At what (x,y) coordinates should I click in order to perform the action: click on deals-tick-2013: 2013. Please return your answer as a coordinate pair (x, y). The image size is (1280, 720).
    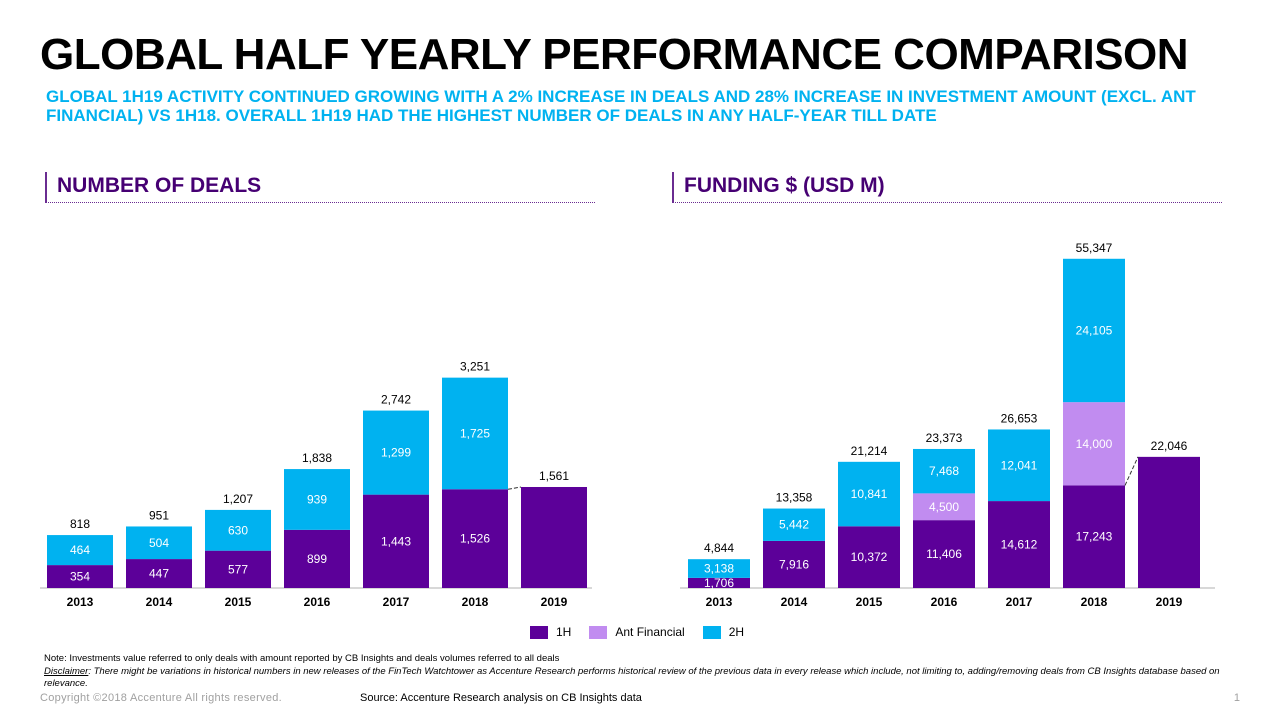
    Looking at the image, I should click on (80, 602).